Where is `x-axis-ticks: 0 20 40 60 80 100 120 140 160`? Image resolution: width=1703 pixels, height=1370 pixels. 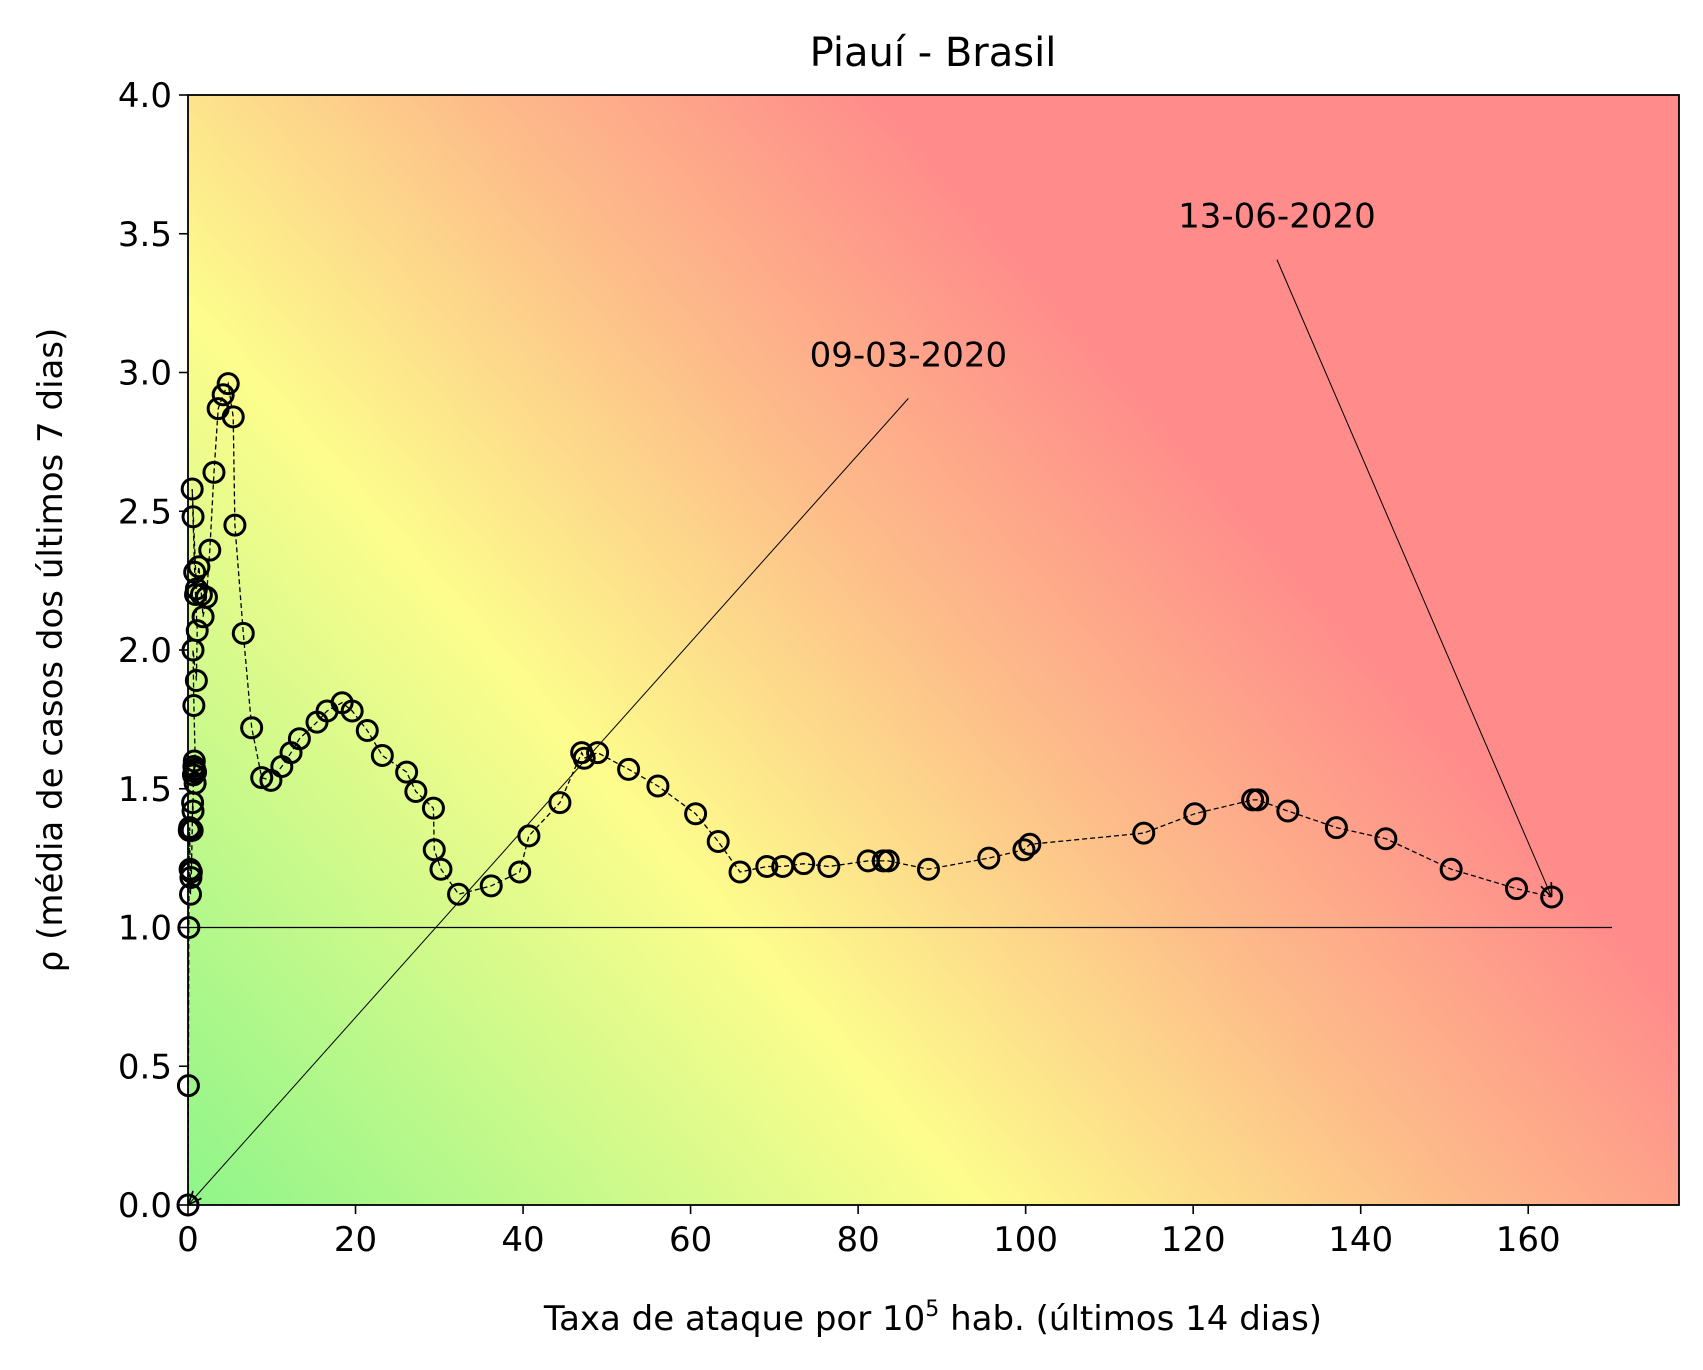 x-axis-ticks: 0 20 40 60 80 100 120 140 160 is located at coordinates (869, 1232).